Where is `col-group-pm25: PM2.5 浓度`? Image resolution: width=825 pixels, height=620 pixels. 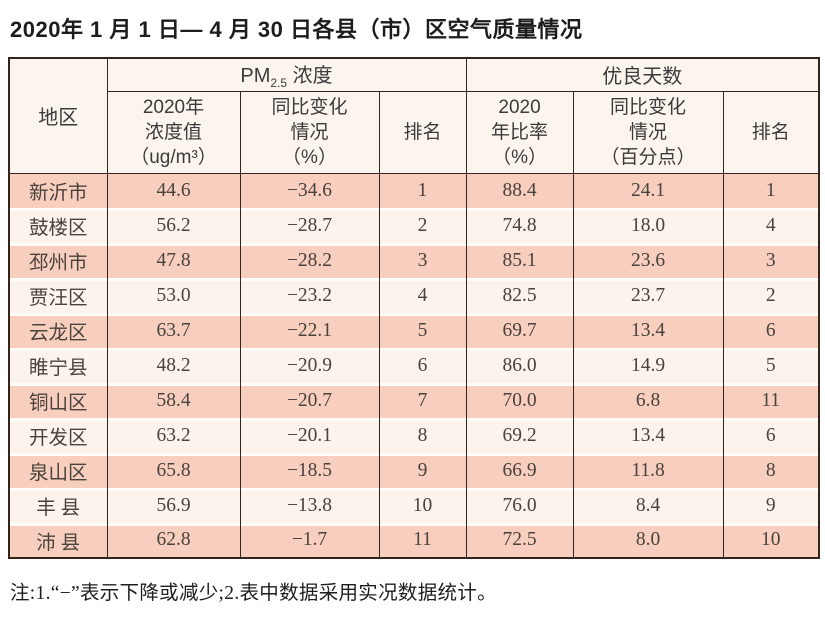
col-group-pm25: PM2.5 浓度 is located at coordinates (286, 74).